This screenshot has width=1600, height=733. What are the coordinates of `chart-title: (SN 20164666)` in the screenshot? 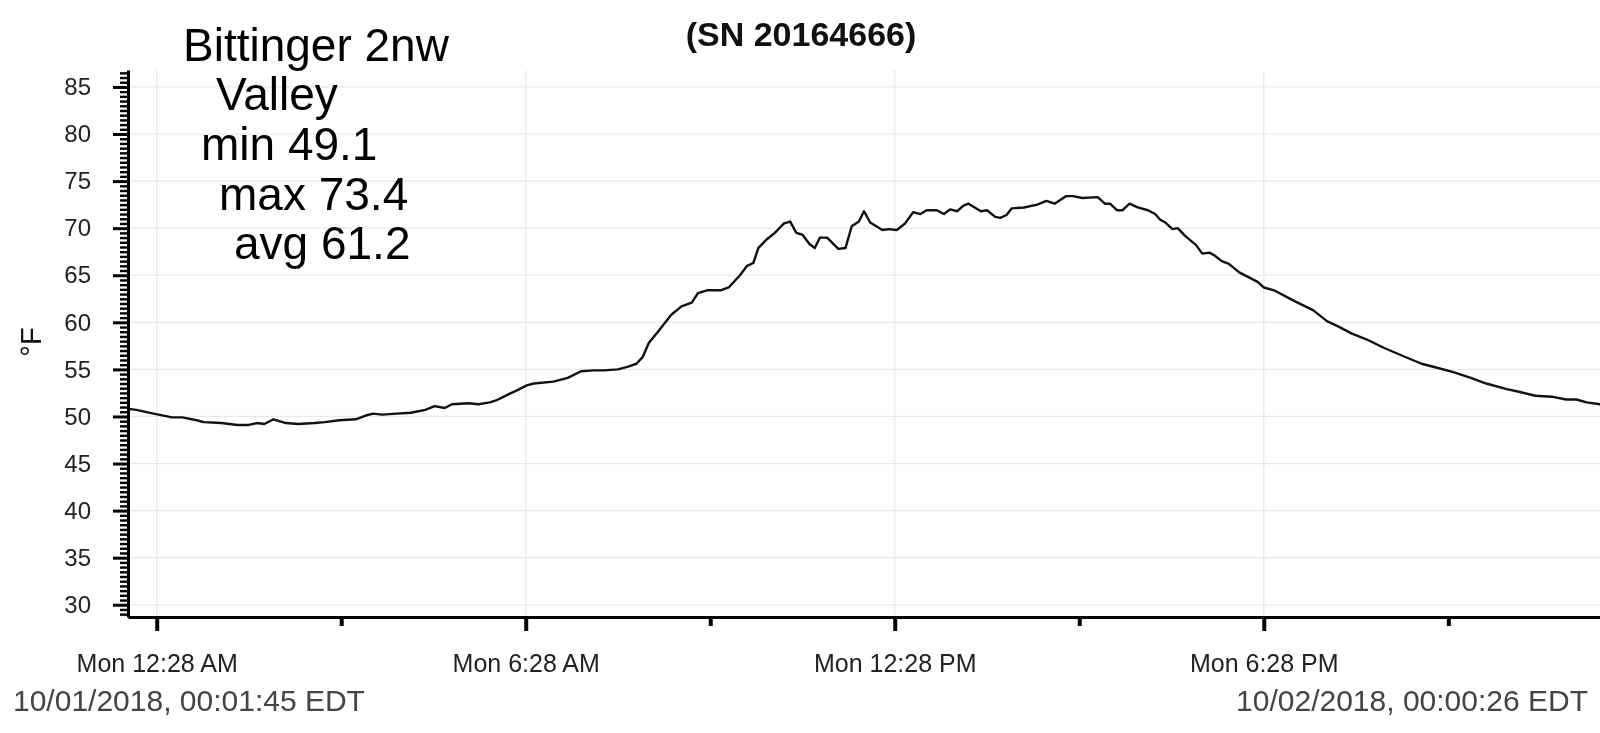 It's located at (801, 34).